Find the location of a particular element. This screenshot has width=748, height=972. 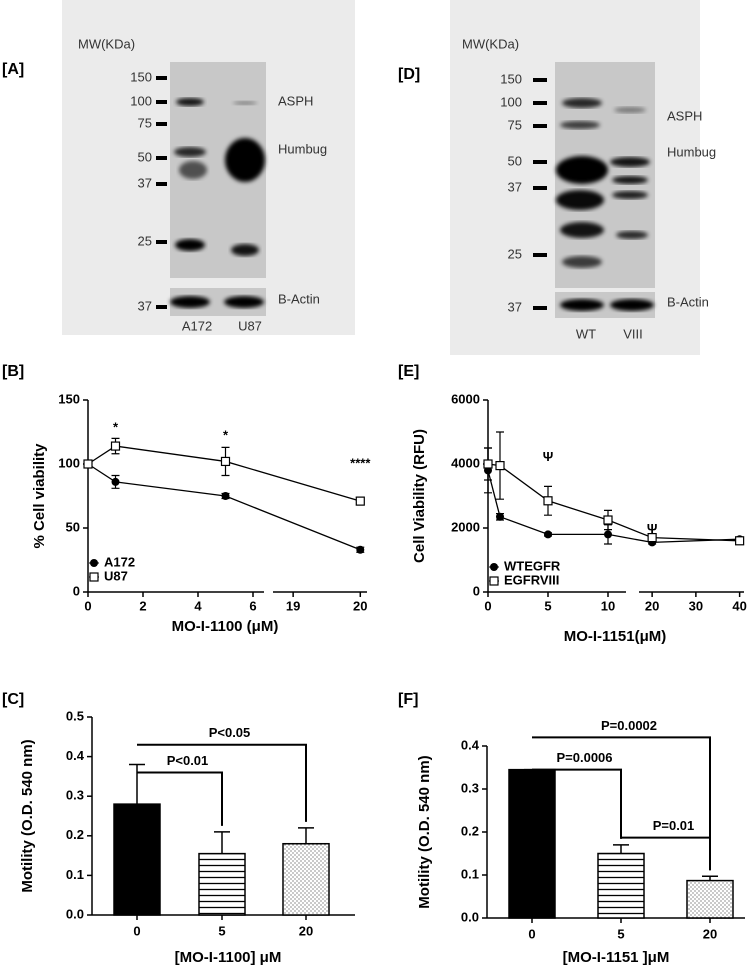

y-tick-label: 50 is located at coordinates (73, 526).